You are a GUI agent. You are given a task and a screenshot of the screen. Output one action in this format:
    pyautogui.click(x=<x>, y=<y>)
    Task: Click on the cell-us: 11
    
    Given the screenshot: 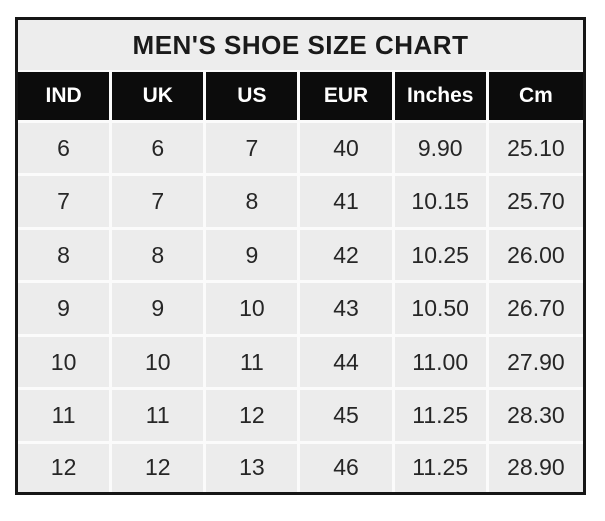 What is the action you would take?
    pyautogui.click(x=253, y=363)
    